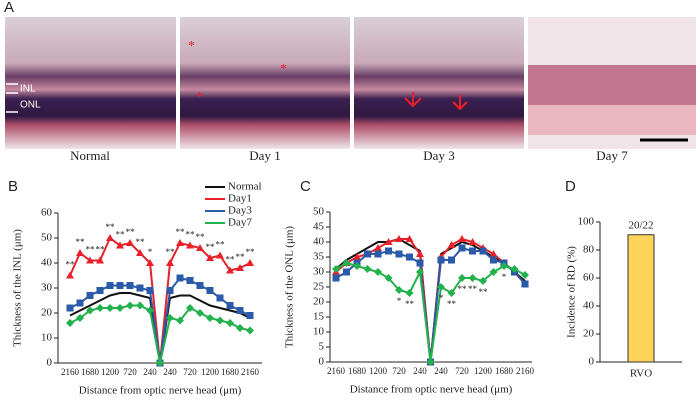 This screenshot has width=700, height=420. What do you see at coordinates (50, 363) in the screenshot?
I see `y-tick-label: 0` at bounding box center [50, 363].